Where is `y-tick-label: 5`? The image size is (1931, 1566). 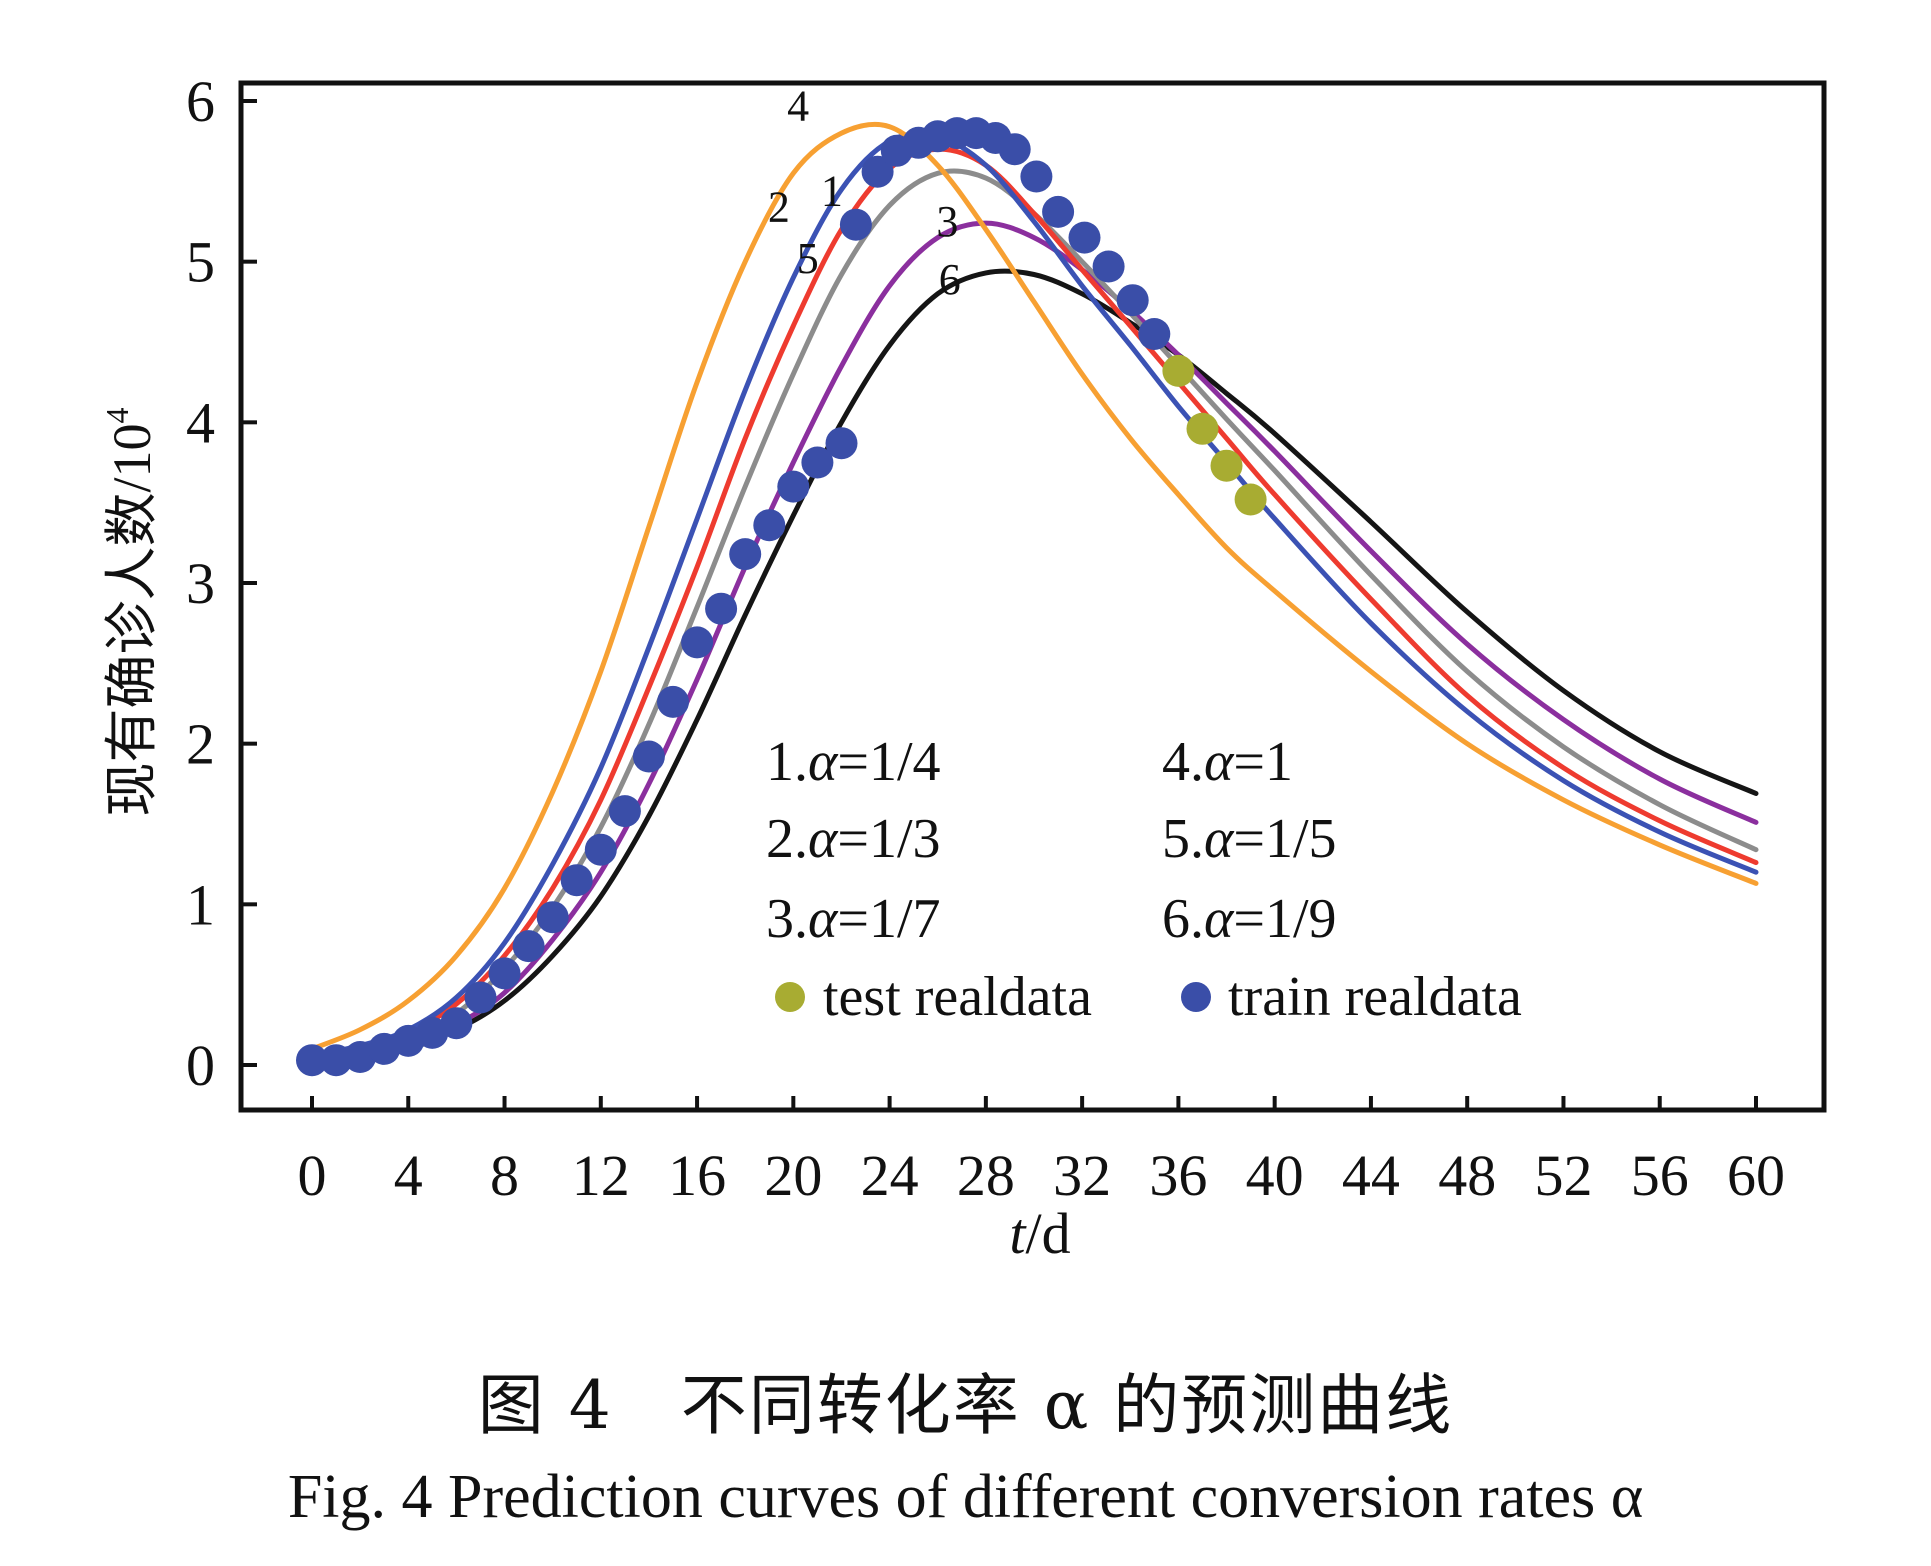 y-tick-label: 5 is located at coordinates (200, 262).